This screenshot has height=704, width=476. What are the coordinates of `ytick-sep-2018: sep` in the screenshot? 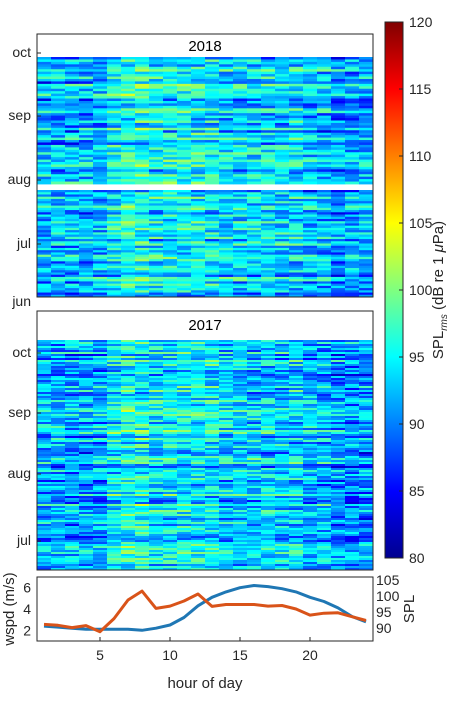 It's located at (19, 115).